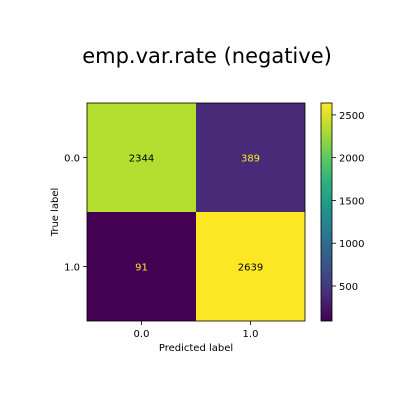 Image resolution: width=414 pixels, height=419 pixels. What do you see at coordinates (348, 287) in the screenshot?
I see `colorbar-tick-label: 500` at bounding box center [348, 287].